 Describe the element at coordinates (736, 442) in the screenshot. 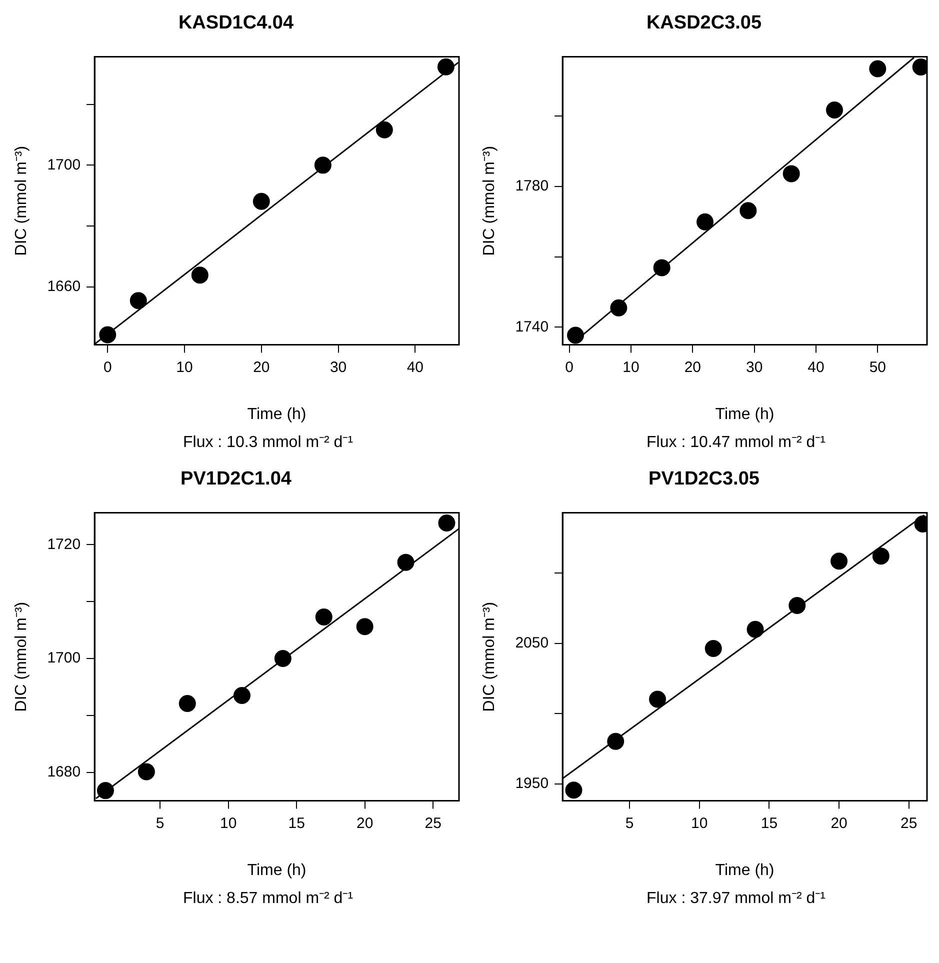

I see `text: Flux : 10.47 mmol m⁻² d⁻¹` at that location.